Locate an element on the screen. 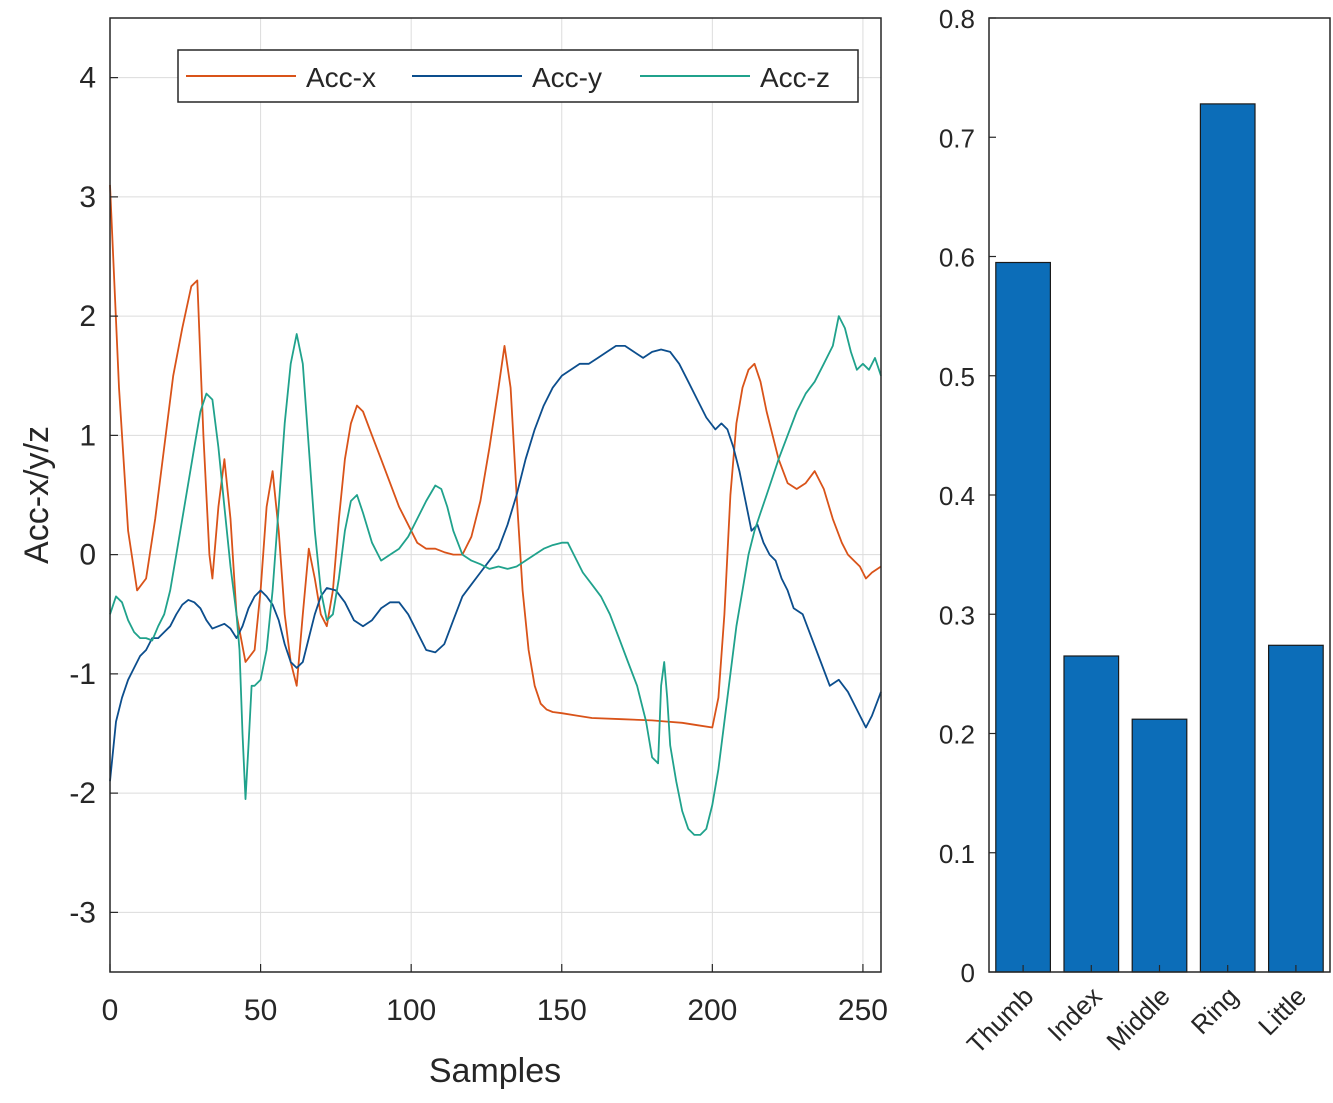 The height and width of the screenshot is (1103, 1333). x-tick-label: 50 is located at coordinates (260, 1010).